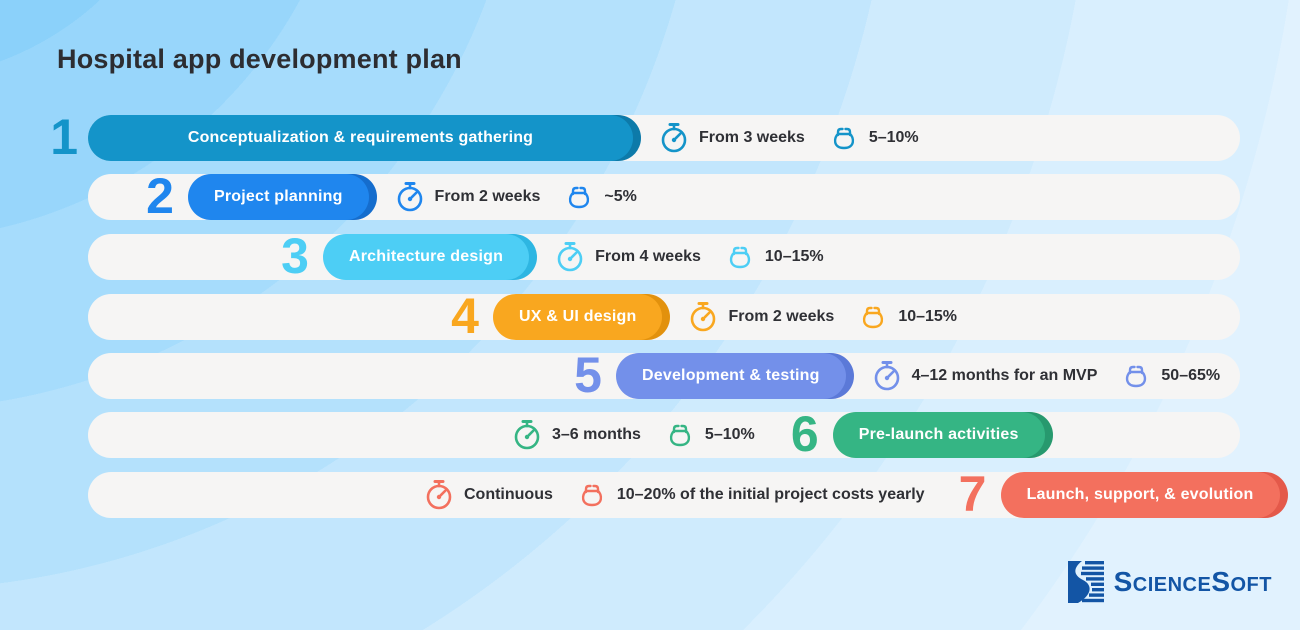 The image size is (1300, 630). I want to click on duration-stat: 4–12 months for an MVP, so click(985, 376).